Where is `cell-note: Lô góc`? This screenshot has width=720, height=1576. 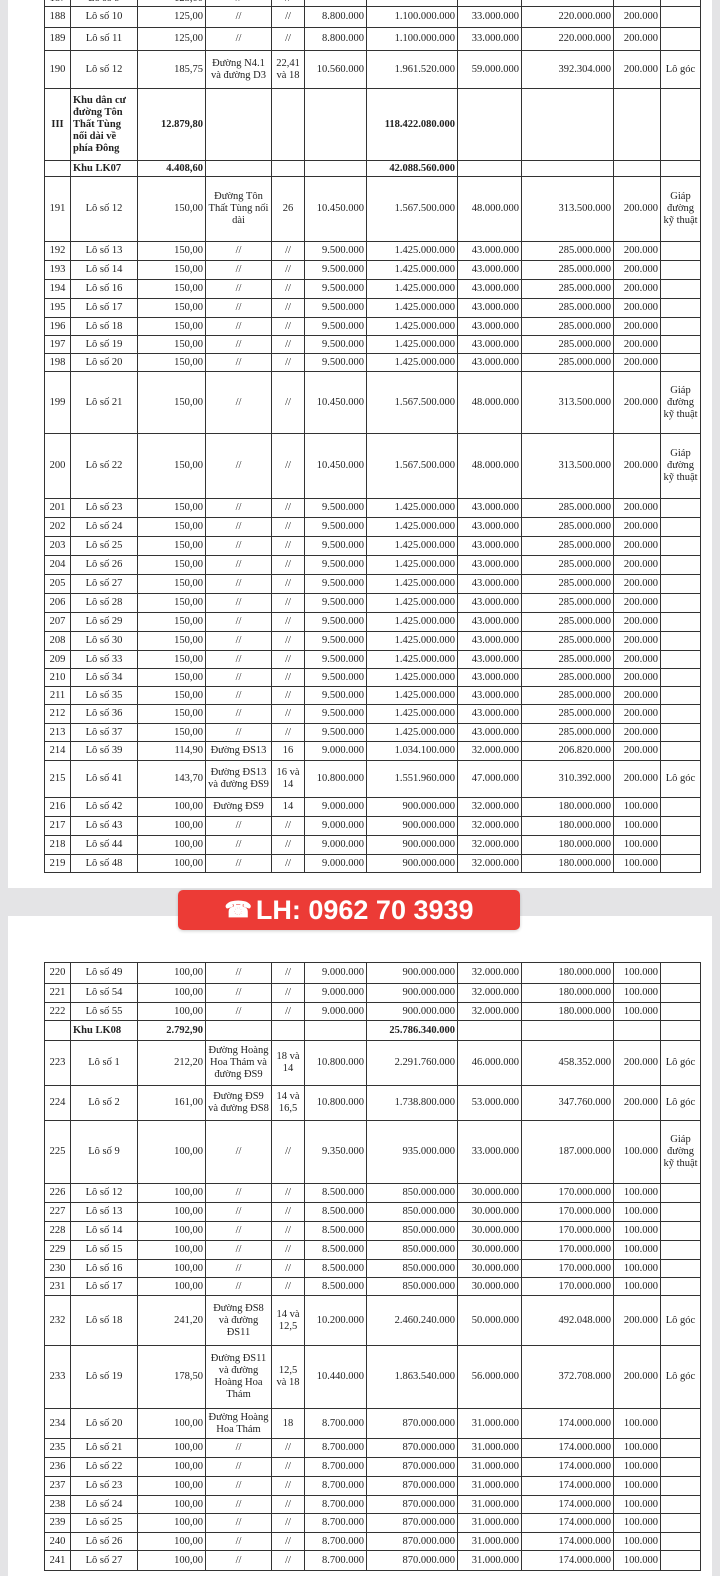
cell-note: Lô góc is located at coordinates (680, 69).